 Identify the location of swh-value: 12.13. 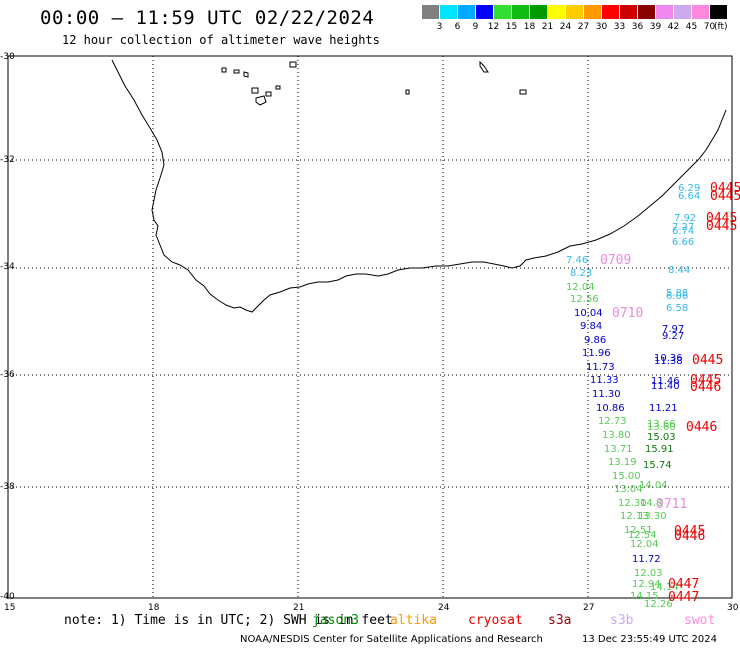
(634, 516).